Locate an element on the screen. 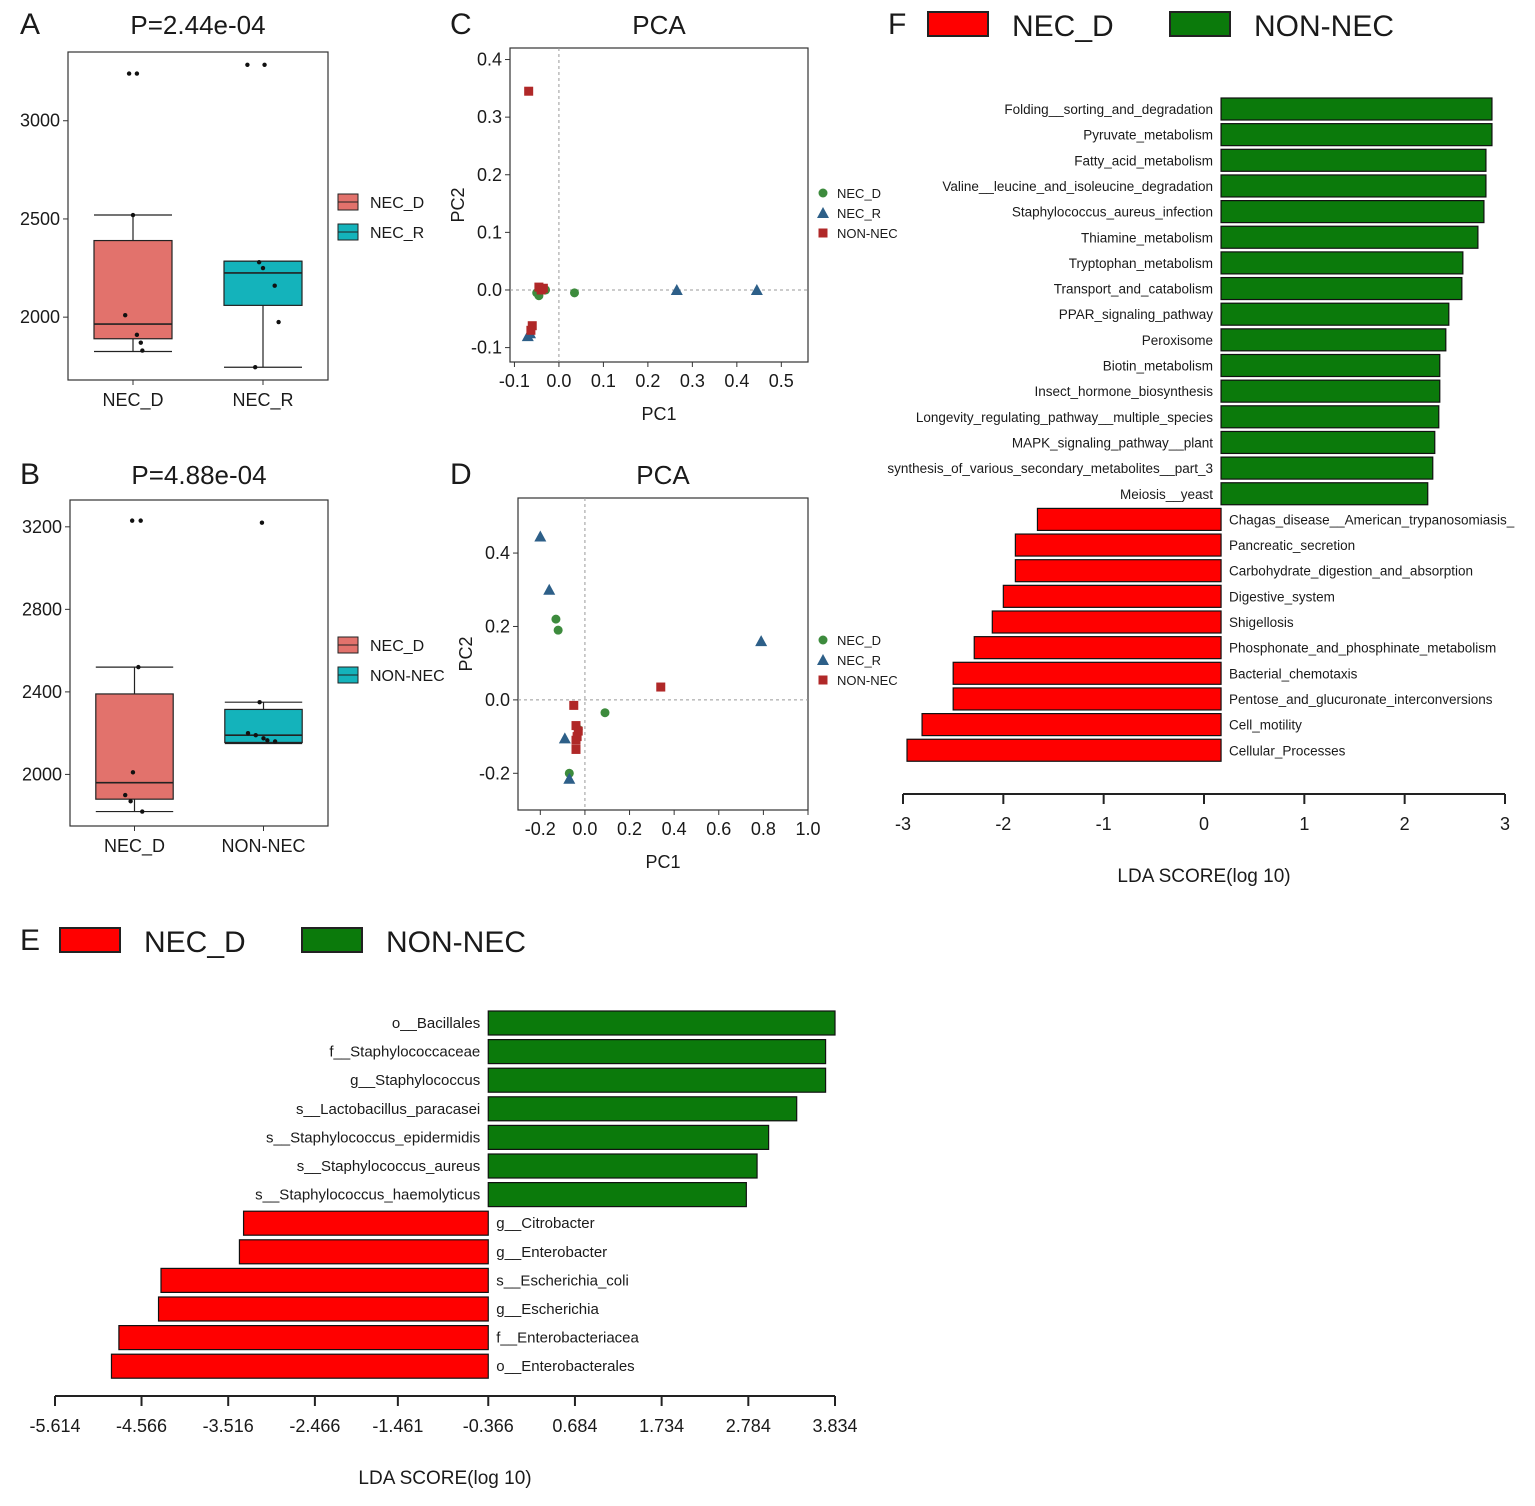 The width and height of the screenshot is (1535, 1506). lda-bar-label: Pentose_and_glucuronate_interconversions is located at coordinates (1361, 699).